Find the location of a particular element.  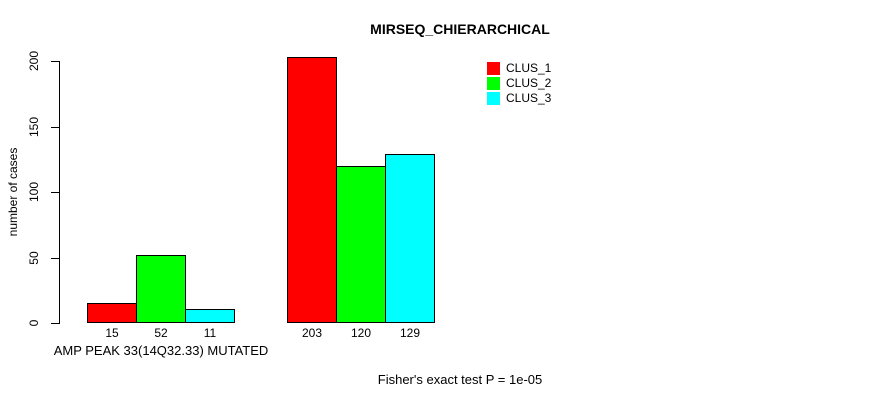

bar-clus_2-group2 is located at coordinates (361, 244).